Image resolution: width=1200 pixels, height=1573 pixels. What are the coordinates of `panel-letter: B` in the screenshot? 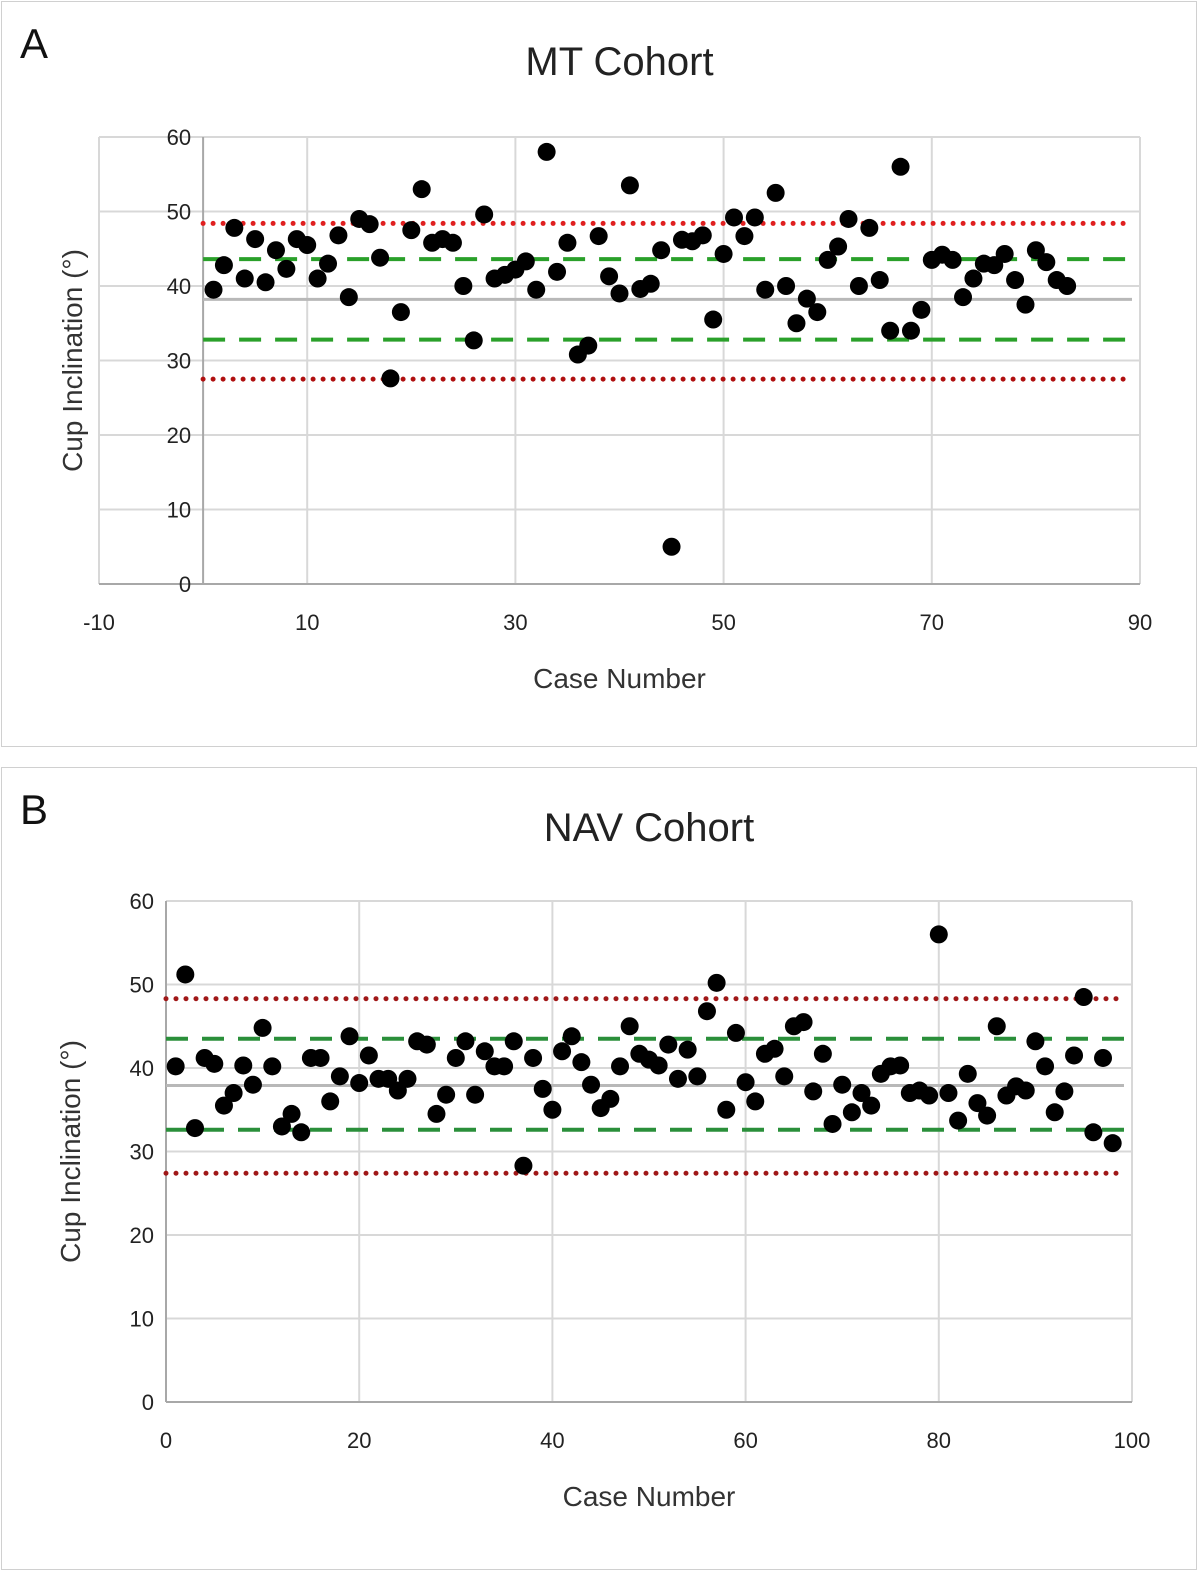 It's located at (34, 809).